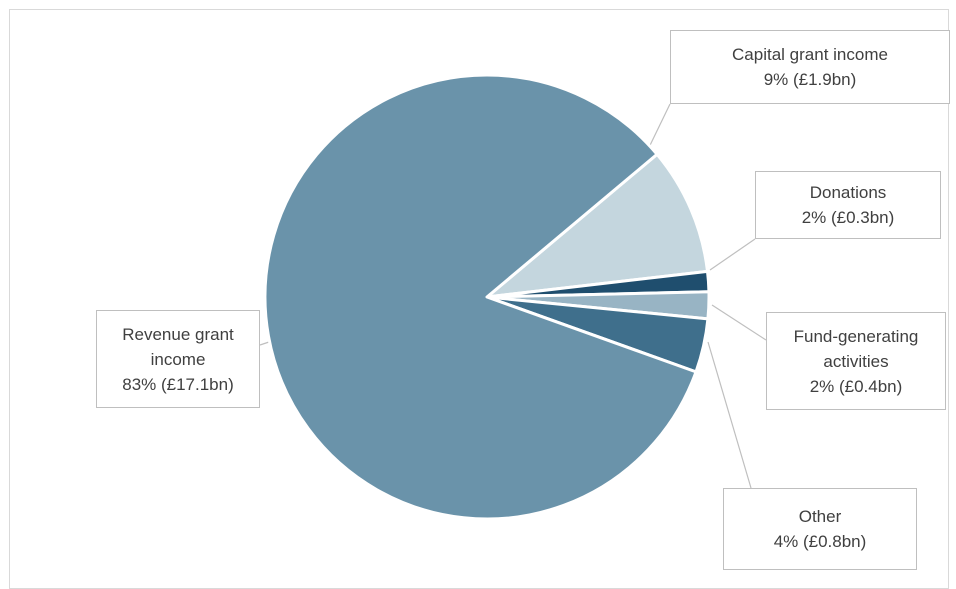  Describe the element at coordinates (820, 516) in the screenshot. I see `callout-other-label: Other` at that location.